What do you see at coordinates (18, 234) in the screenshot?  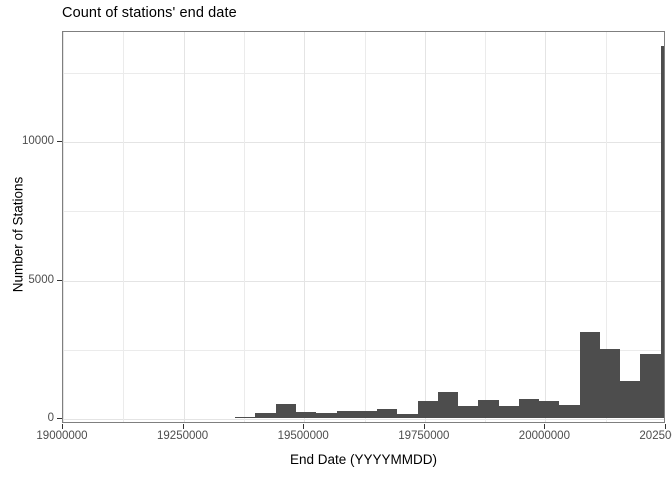 I see `y-axis-title: Number of Stations` at bounding box center [18, 234].